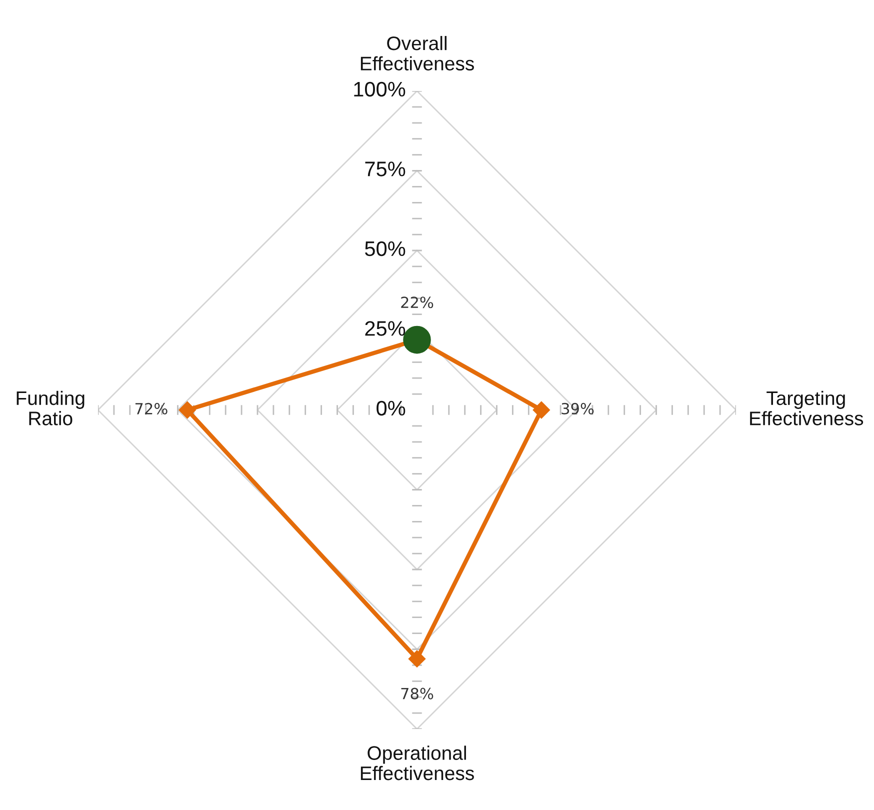 The height and width of the screenshot is (810, 874). I want to click on y-tick-label: 50%, so click(385, 248).